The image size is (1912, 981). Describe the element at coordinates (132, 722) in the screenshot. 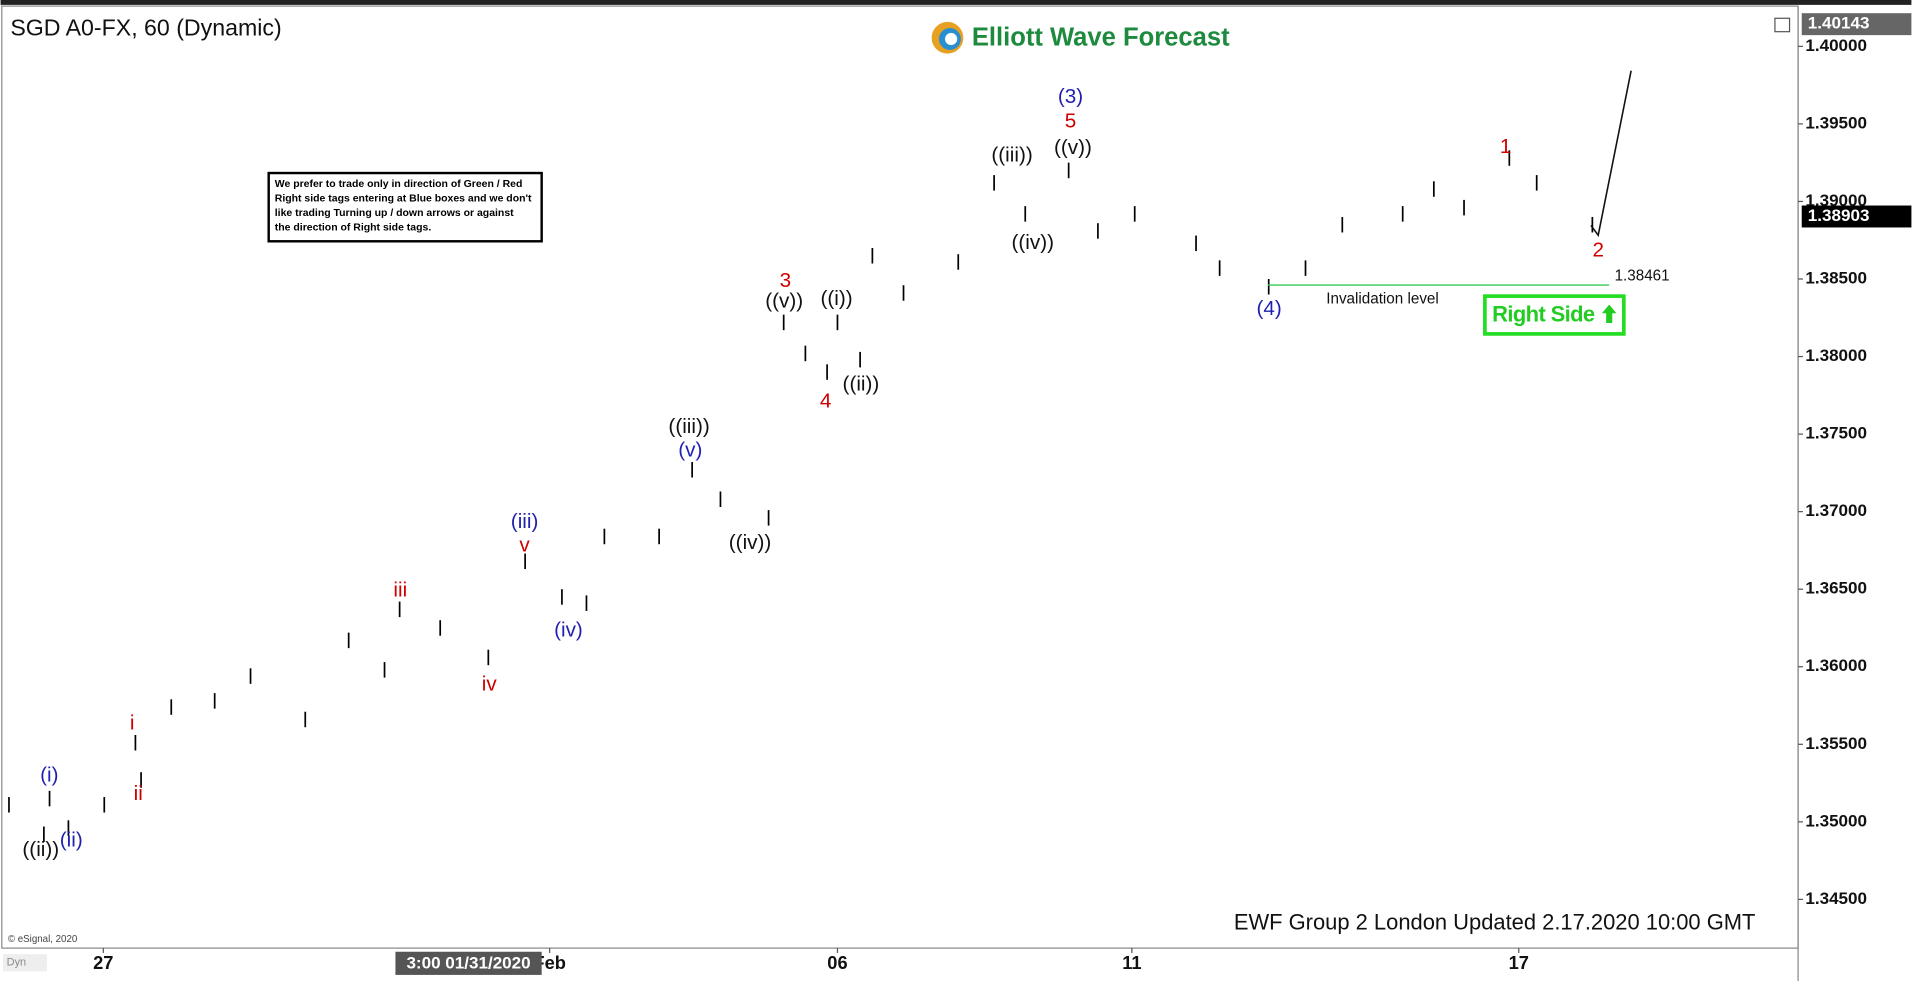

I see `wave-label: i` at that location.